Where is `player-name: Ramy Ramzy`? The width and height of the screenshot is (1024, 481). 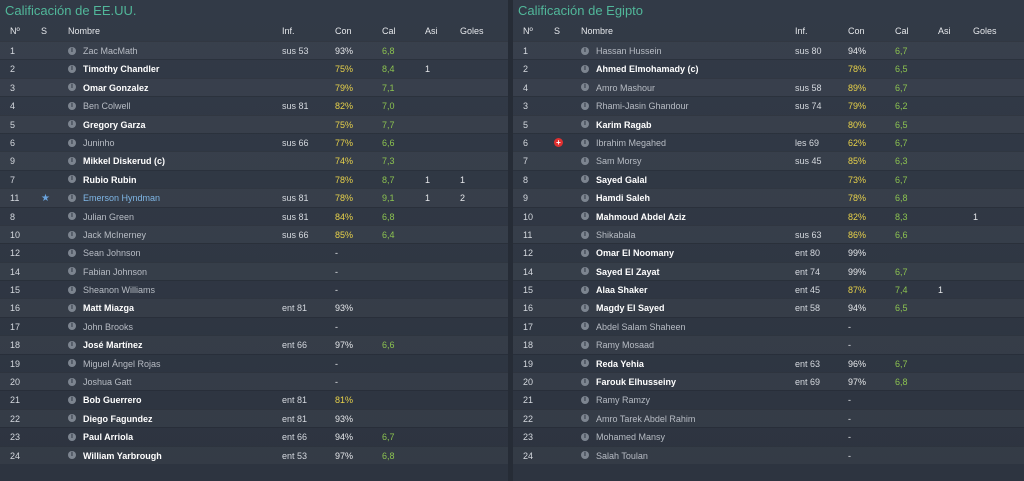 player-name: Ramy Ramzy is located at coordinates (623, 400).